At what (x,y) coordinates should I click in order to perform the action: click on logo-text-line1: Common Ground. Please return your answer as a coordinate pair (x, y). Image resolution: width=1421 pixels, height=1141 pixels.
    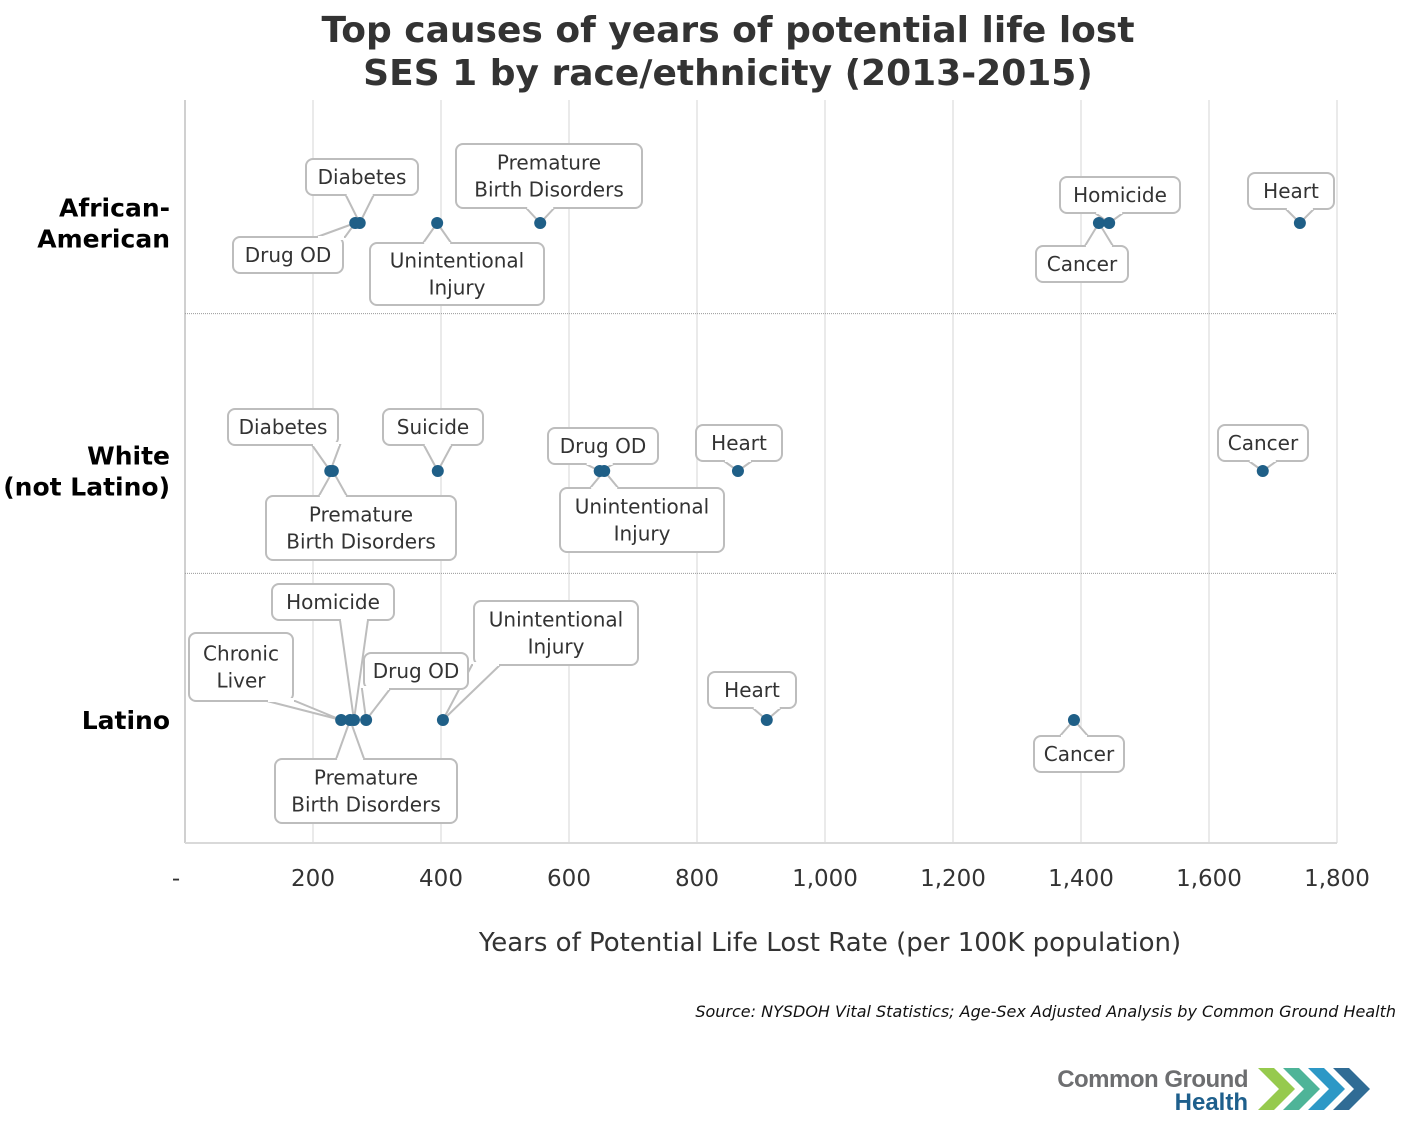
    Looking at the image, I should click on (1152, 1079).